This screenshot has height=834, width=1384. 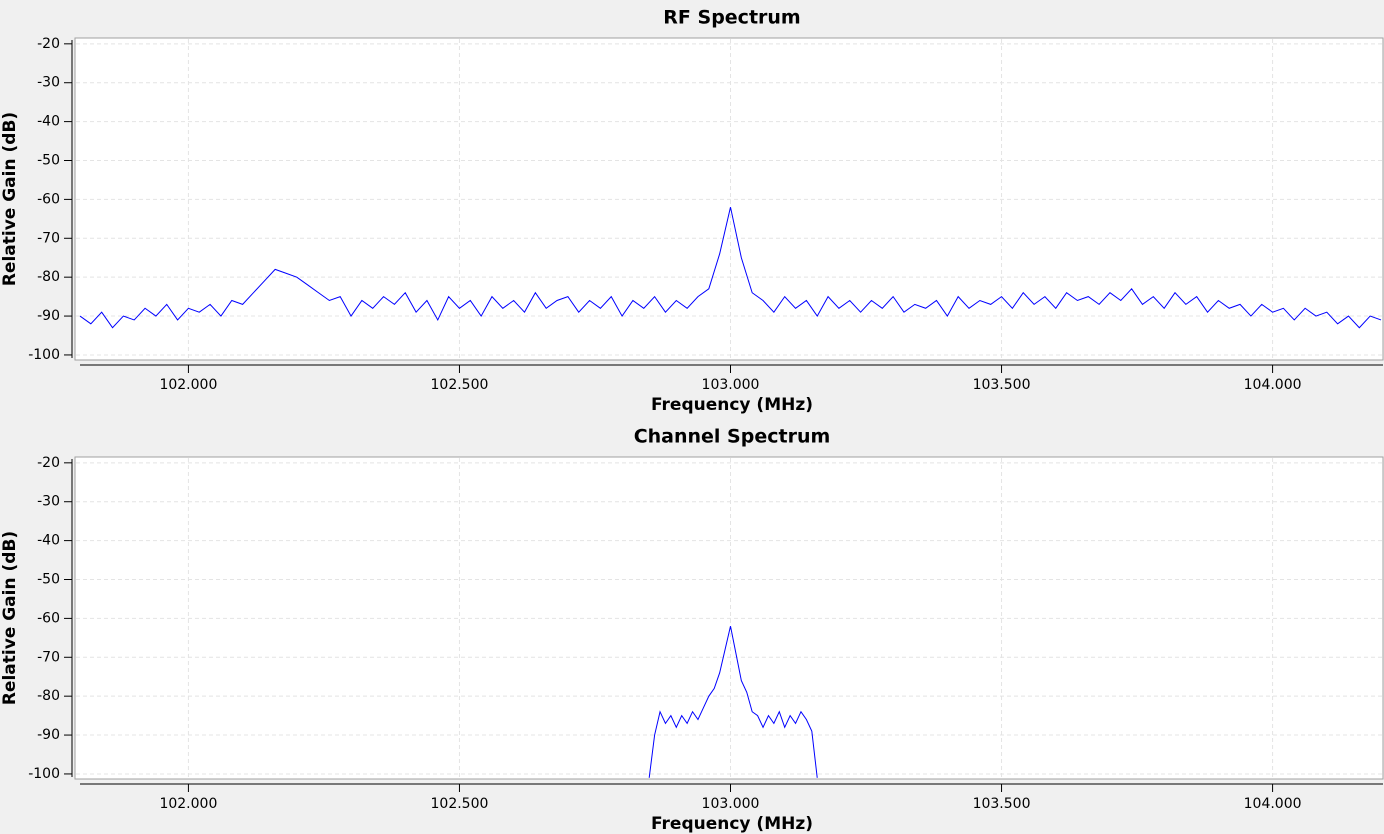 I want to click on chart-title: RF Spectrum, so click(x=731, y=18).